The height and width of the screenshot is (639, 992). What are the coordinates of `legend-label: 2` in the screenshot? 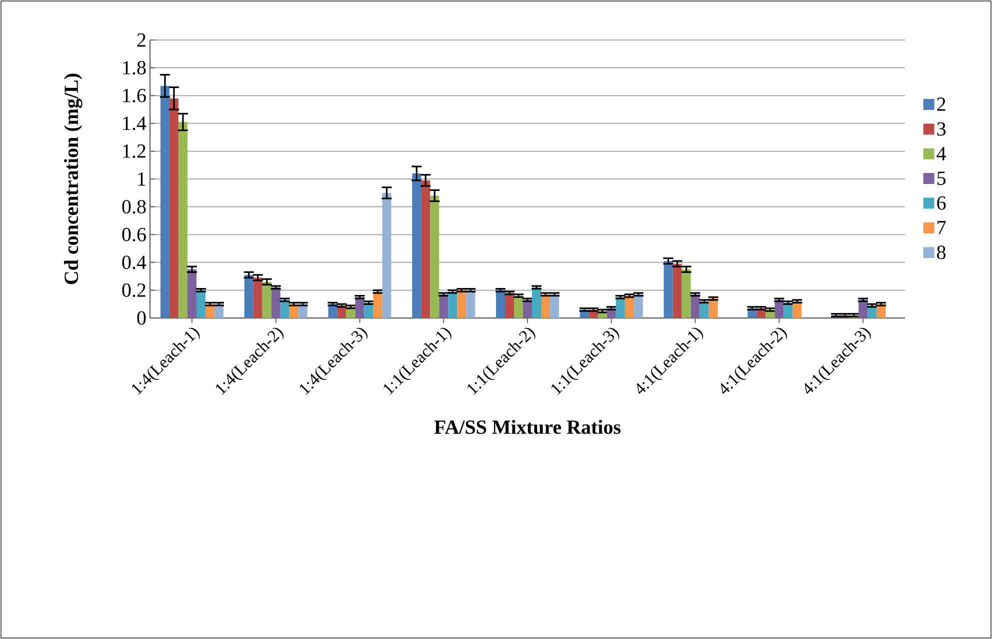 It's located at (941, 104).